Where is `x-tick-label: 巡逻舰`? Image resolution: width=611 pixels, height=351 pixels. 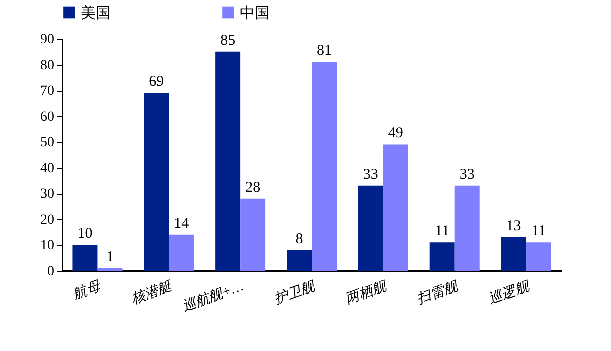 x-tick-label: 巡逻舰 is located at coordinates (510, 293).